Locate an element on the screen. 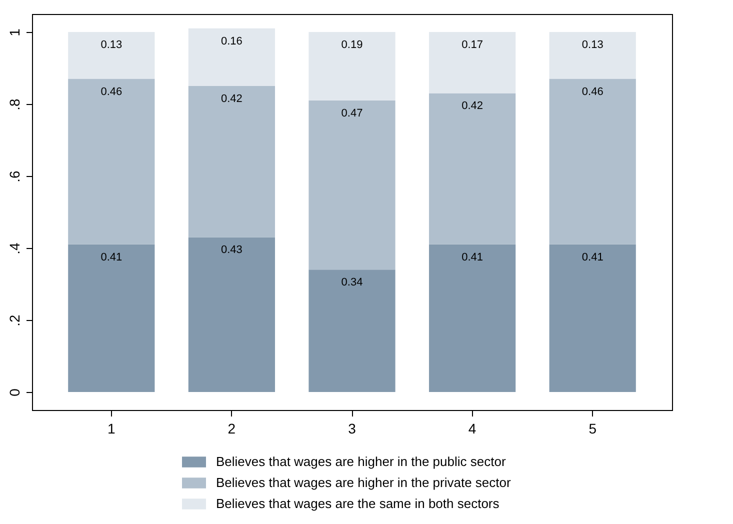  legend-label: Believes that wages are higher in the public sector is located at coordinates (361, 461).